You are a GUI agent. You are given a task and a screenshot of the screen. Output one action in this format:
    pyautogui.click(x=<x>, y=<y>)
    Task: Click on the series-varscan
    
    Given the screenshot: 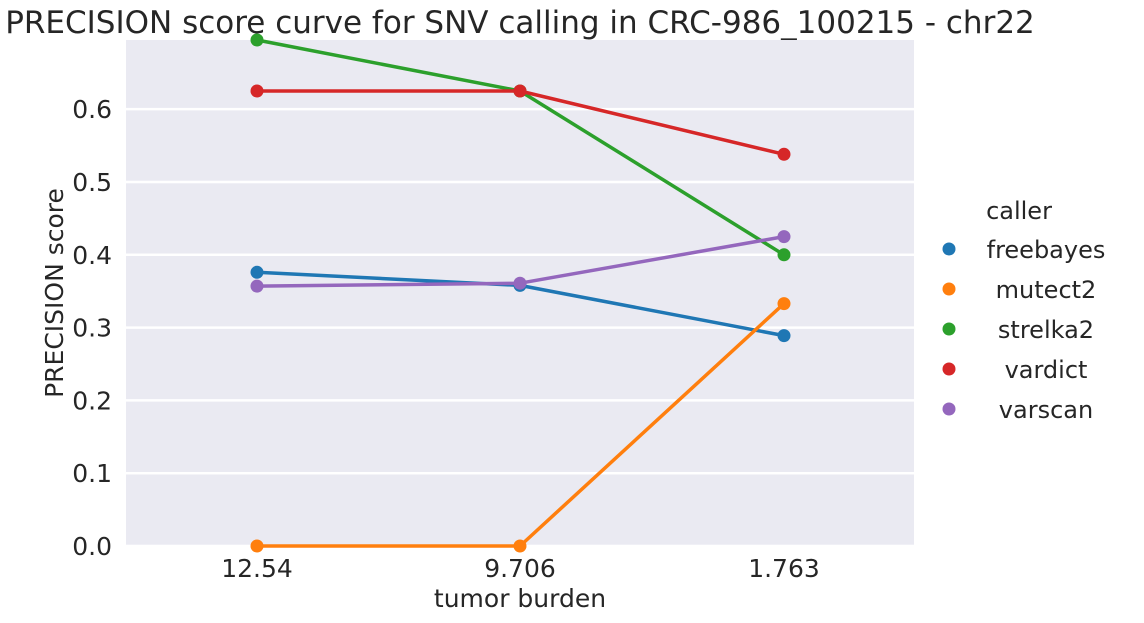 What is the action you would take?
    pyautogui.click(x=520, y=261)
    